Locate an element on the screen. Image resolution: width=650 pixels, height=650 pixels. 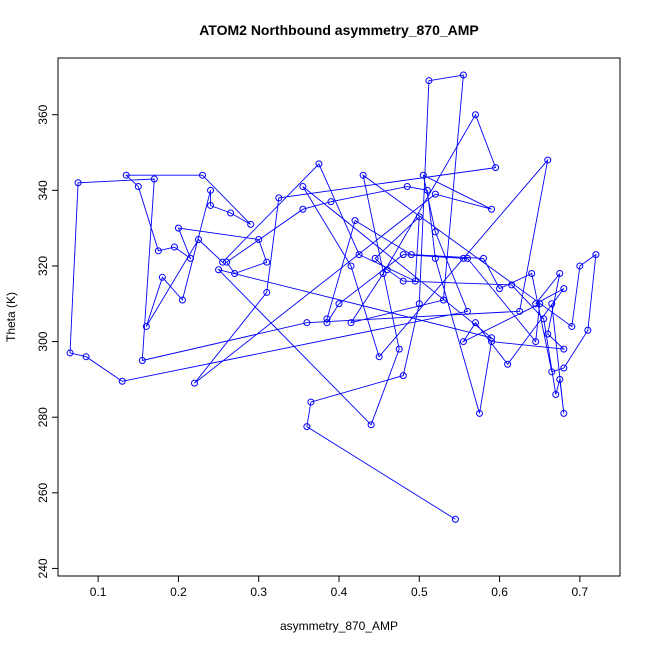
x-axis: 0.1 0.2 0.3 0.4 0.5 0.6 0.7 is located at coordinates (339, 587).